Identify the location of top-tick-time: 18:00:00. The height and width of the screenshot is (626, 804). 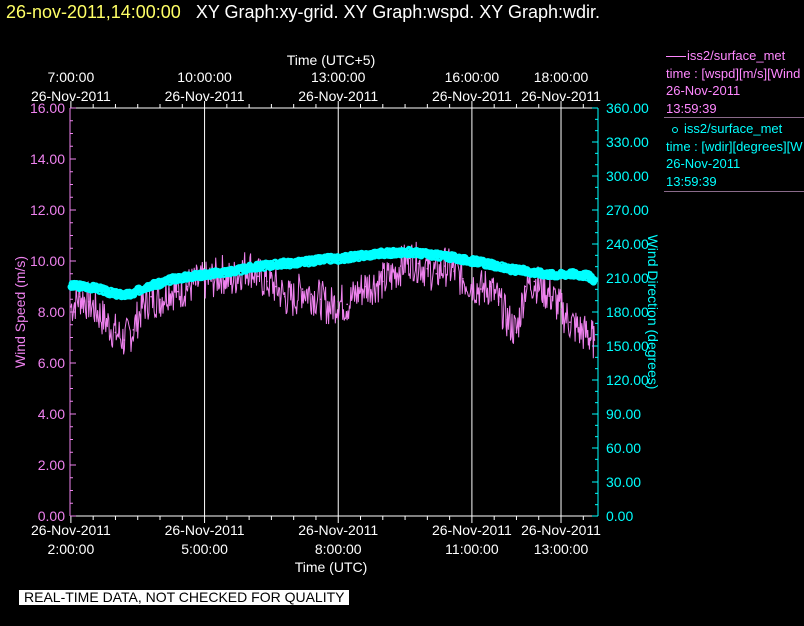
(561, 77).